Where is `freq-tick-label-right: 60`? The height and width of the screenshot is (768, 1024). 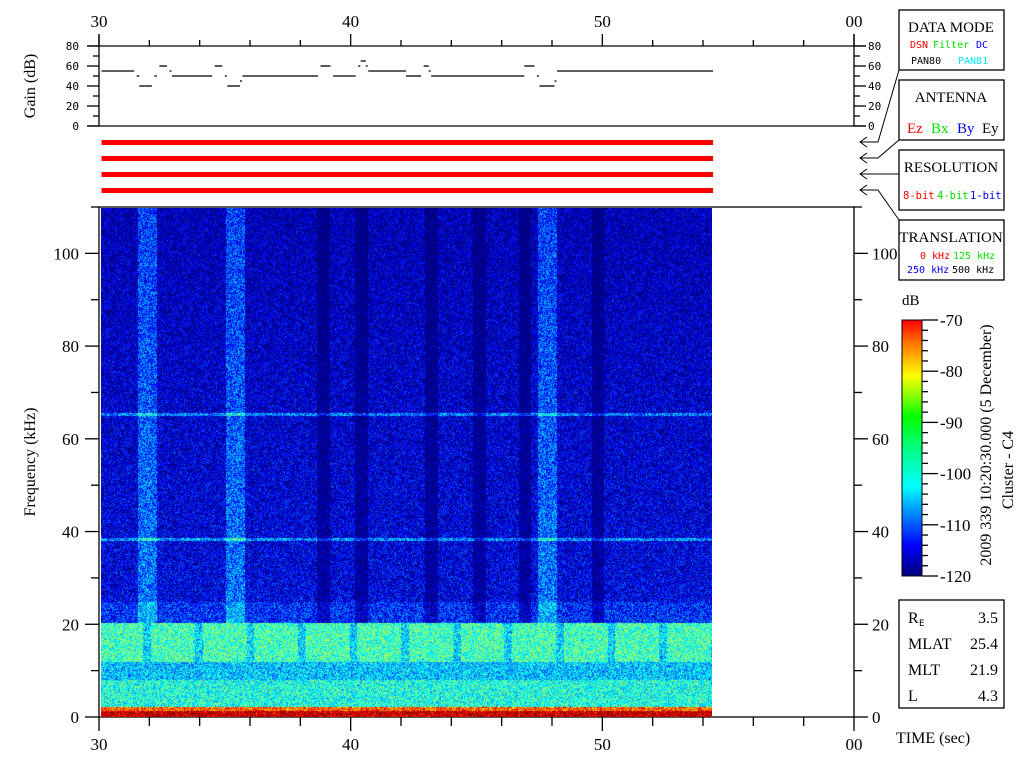
freq-tick-label-right: 60 is located at coordinates (880, 439).